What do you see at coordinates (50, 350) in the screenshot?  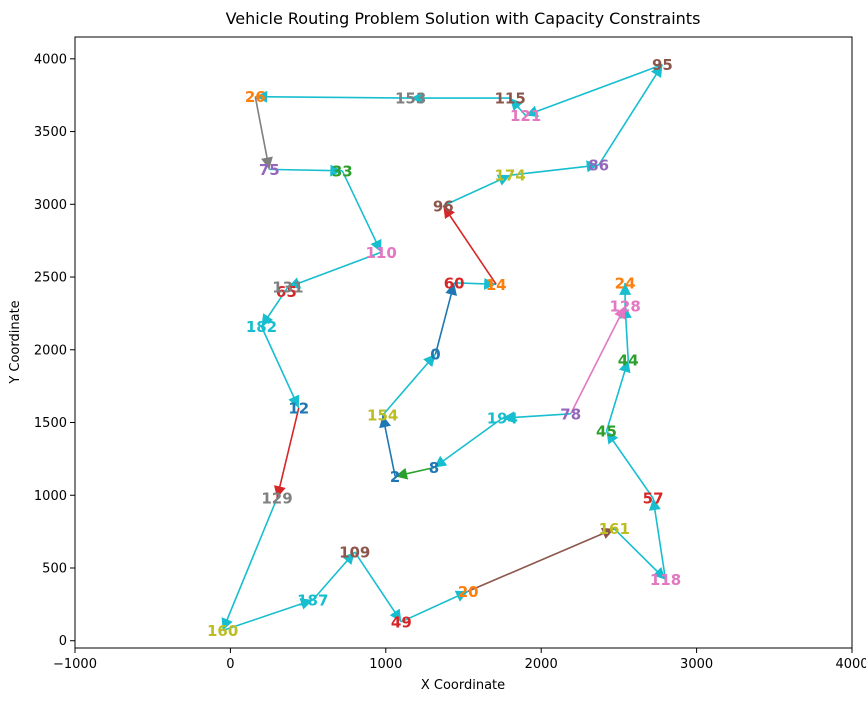 I see `y-tick-label: 2000` at bounding box center [50, 350].